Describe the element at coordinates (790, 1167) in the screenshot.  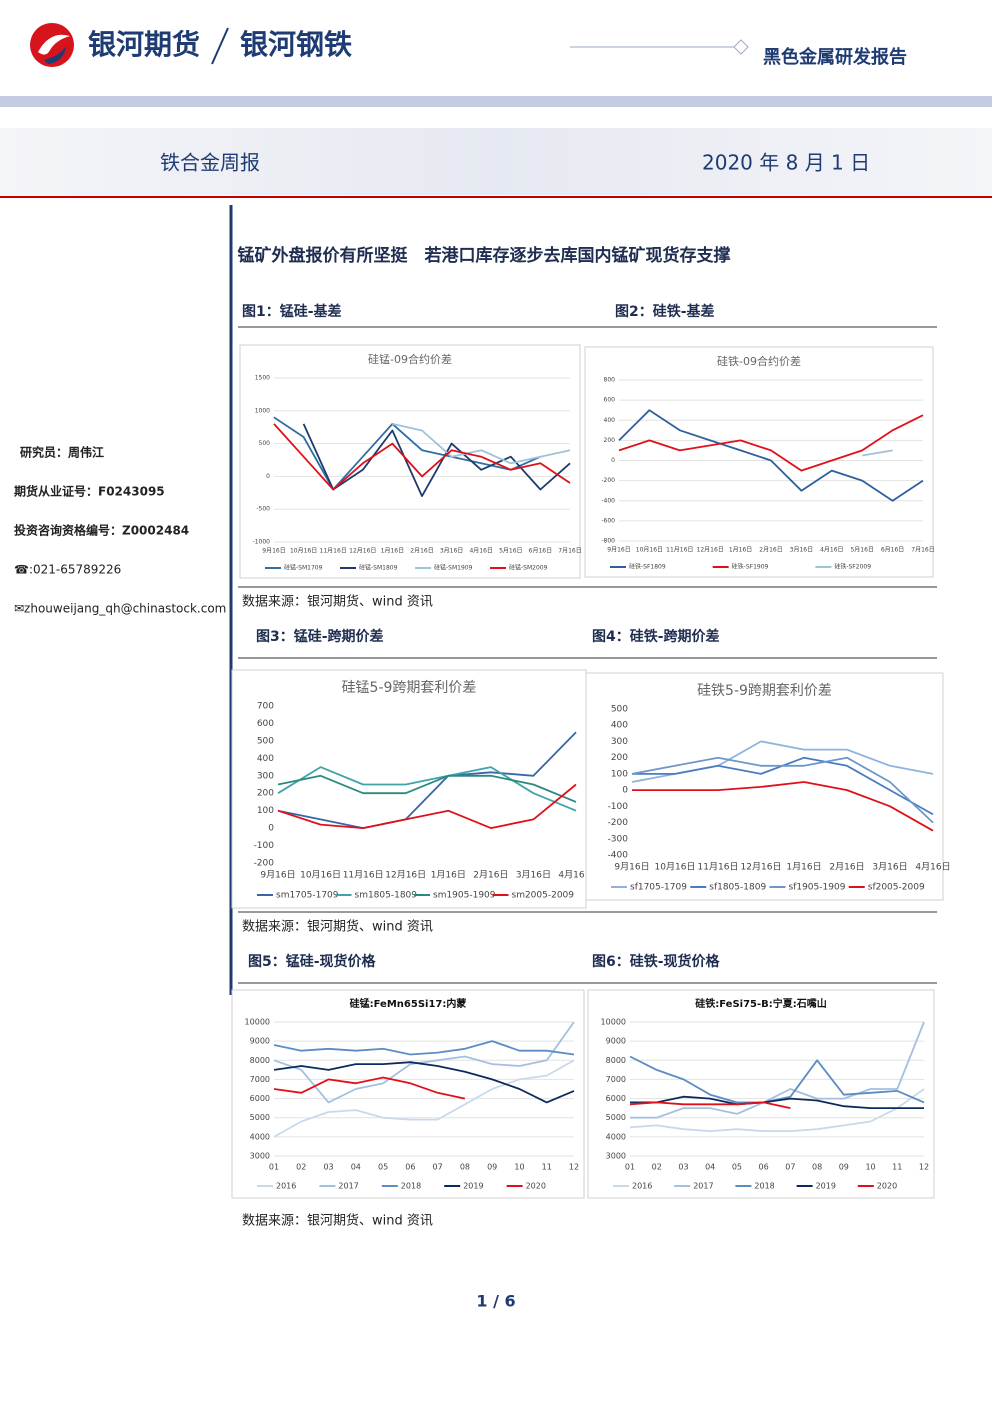
I see `x-tick-label: 07` at that location.